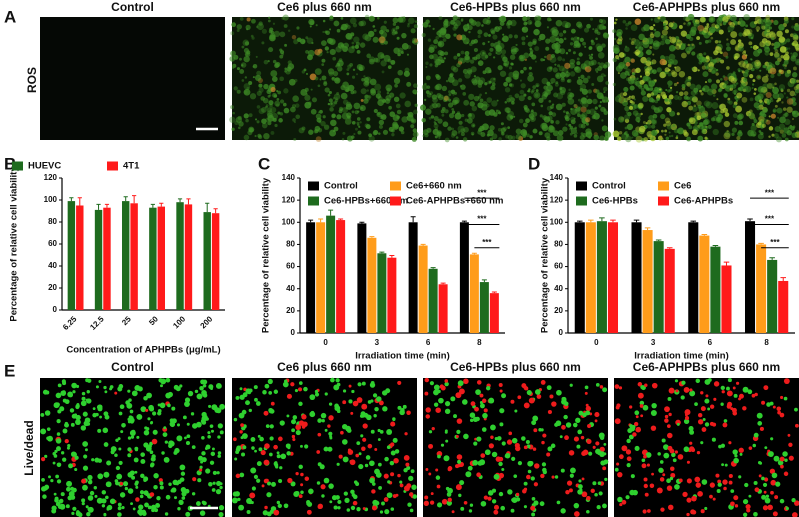 Image resolution: width=799 pixels, height=517 pixels. Describe the element at coordinates (44, 166) in the screenshot. I see `legend-label: HUEVC` at that location.